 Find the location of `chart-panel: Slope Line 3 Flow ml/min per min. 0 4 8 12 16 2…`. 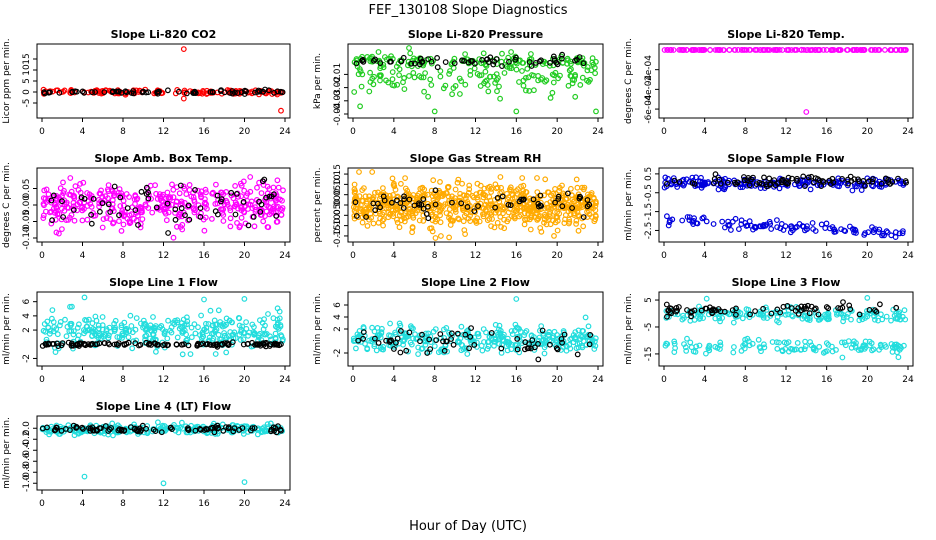

chart-panel: Slope Line 3 Flow ml/min per min. 0 4 8 12 16 2… is located at coordinates (769, 330).